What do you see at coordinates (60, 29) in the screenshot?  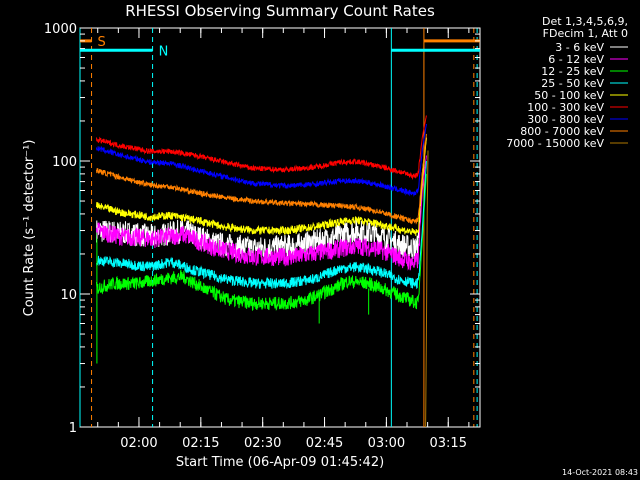 I see `y-tick-label: 1000` at bounding box center [60, 29].